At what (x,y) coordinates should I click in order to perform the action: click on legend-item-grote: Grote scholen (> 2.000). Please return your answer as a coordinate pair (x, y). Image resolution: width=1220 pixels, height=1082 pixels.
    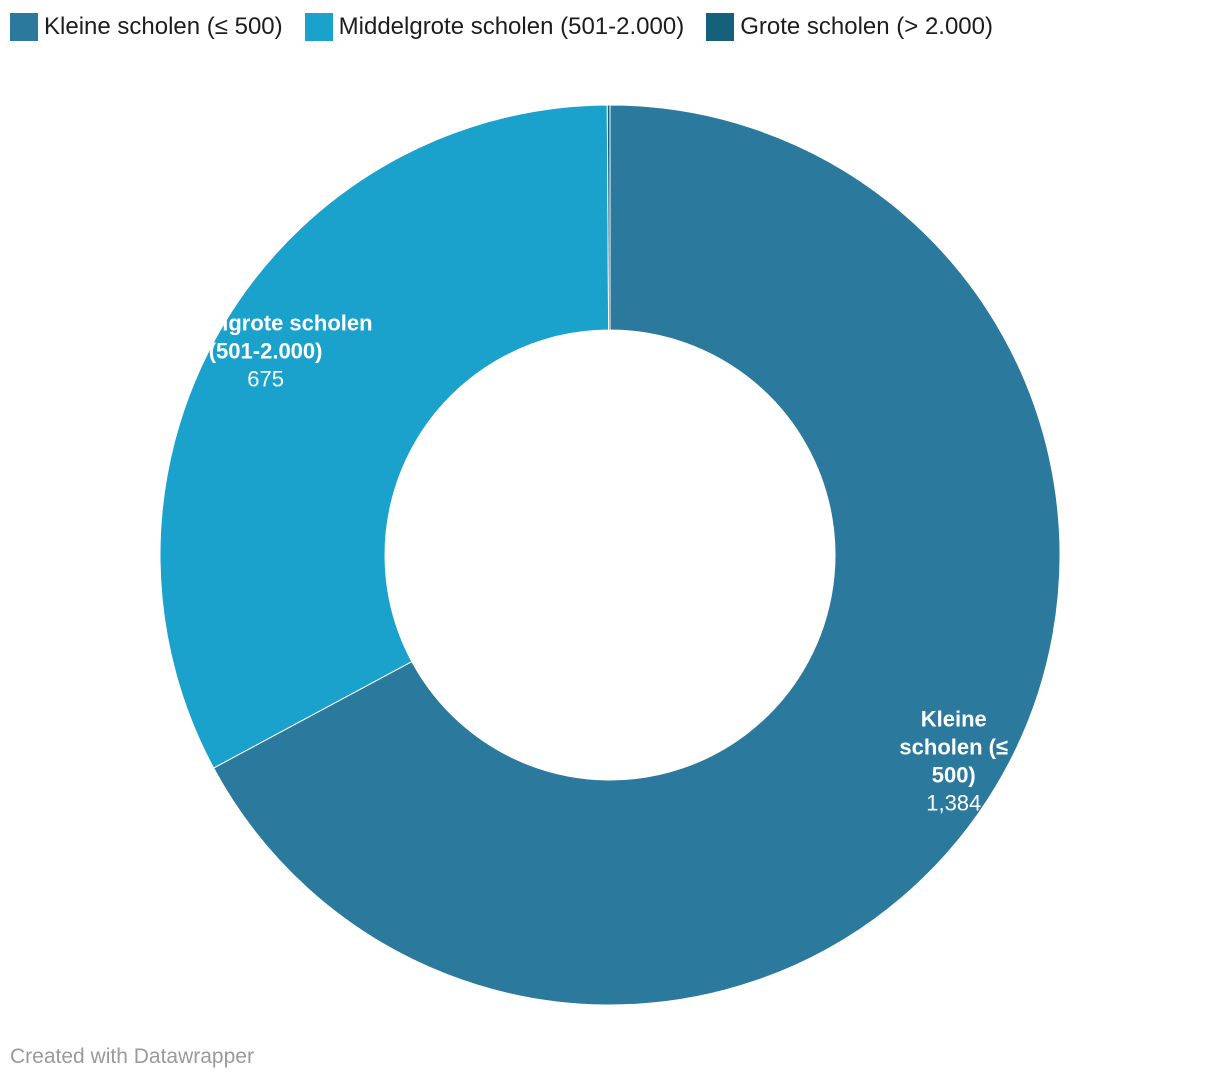
    Looking at the image, I should click on (849, 27).